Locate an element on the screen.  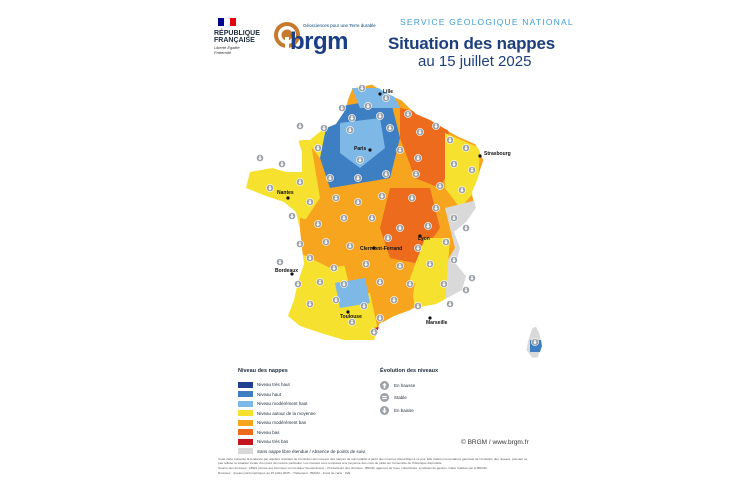
map-subtitle: au 15 juillet 2025 is located at coordinates (475, 61).